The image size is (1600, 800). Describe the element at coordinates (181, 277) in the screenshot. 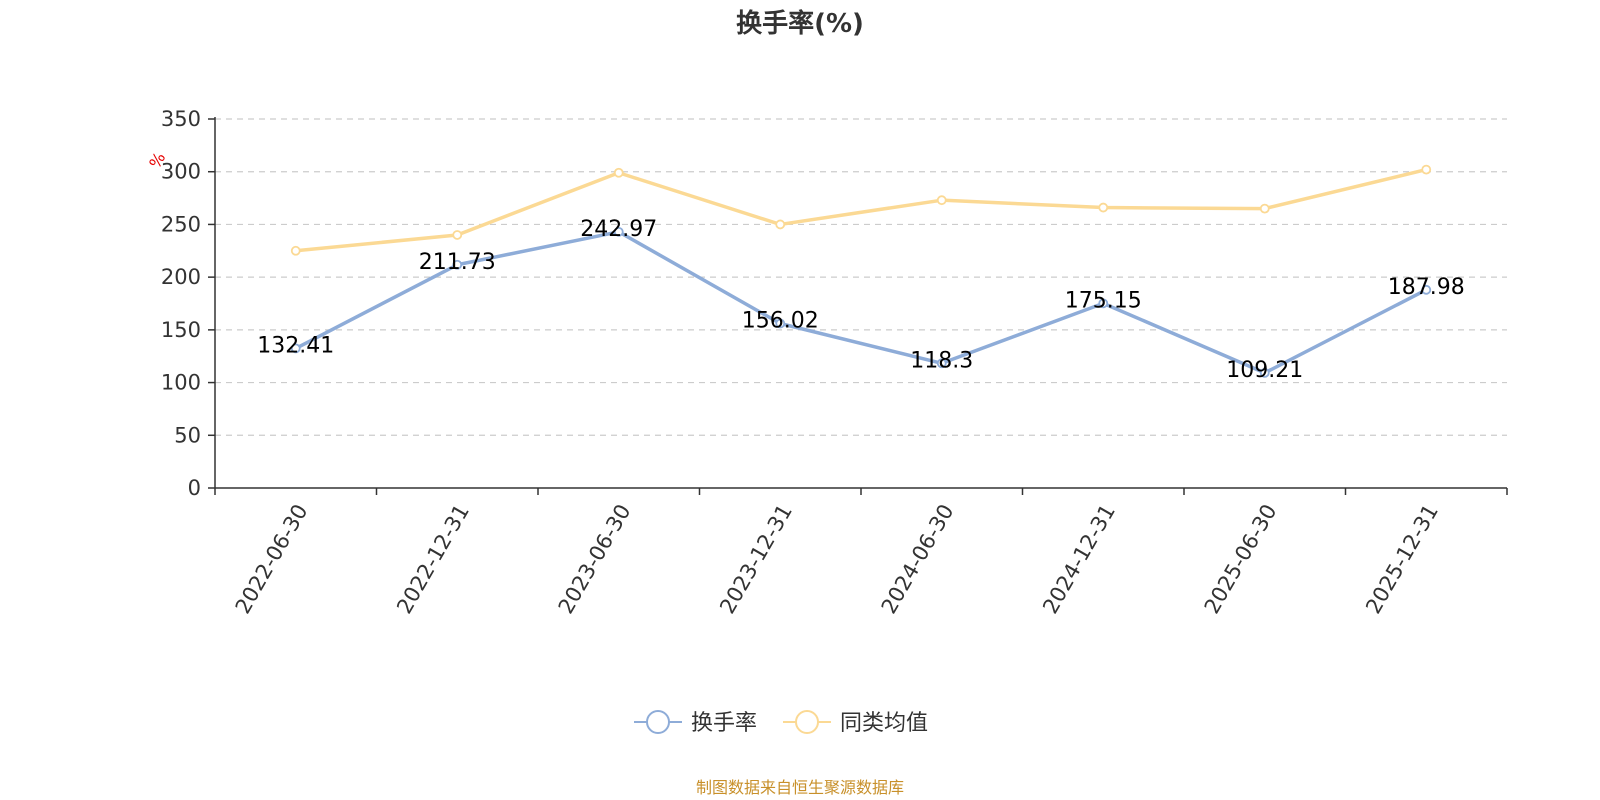

I see `y-tick-label: 200` at that location.